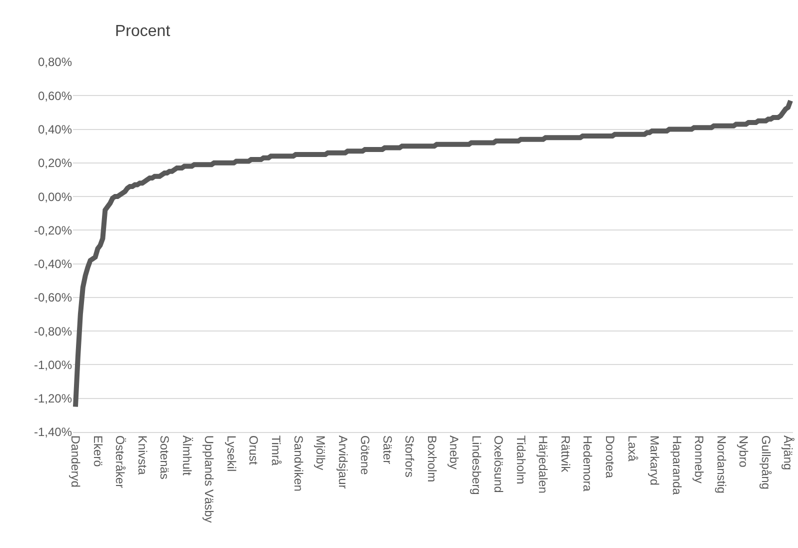 The height and width of the screenshot is (548, 798). I want to click on x-tick-label: Rättvik, so click(565, 454).